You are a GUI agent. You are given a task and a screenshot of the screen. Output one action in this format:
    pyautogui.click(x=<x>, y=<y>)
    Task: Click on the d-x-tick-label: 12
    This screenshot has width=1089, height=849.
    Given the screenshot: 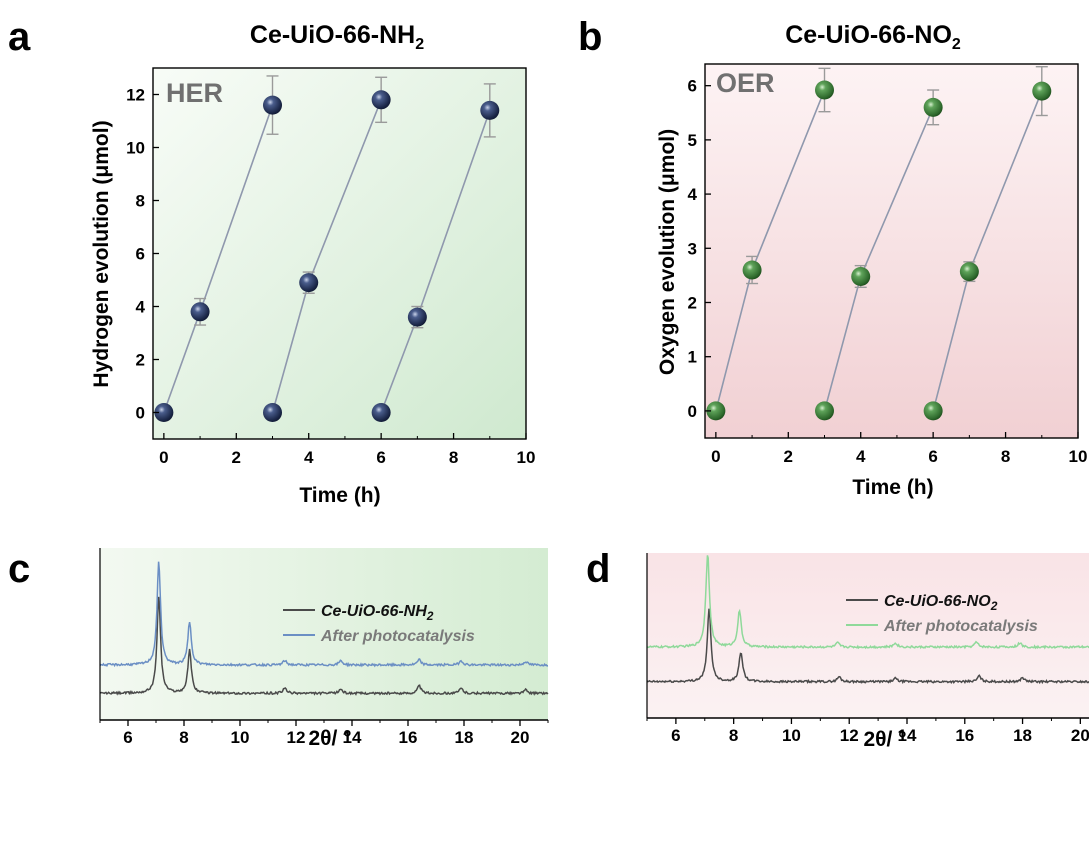 What is the action you would take?
    pyautogui.click(x=849, y=735)
    